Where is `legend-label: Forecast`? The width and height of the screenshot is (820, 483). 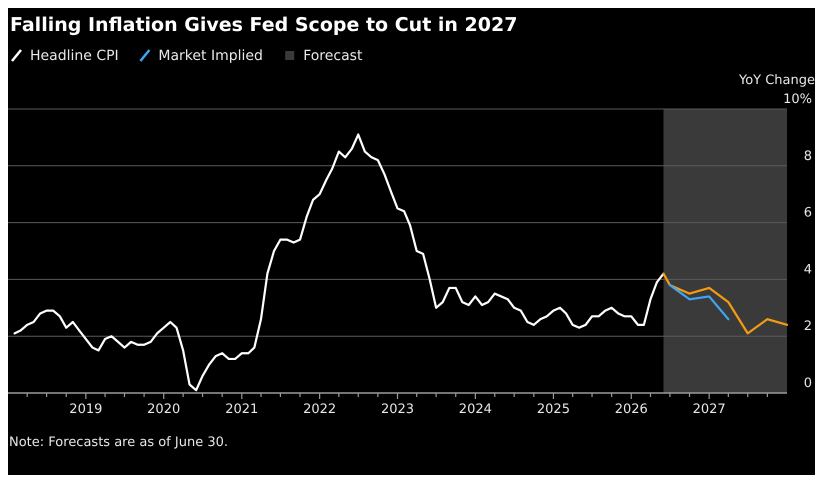
legend-label: Forecast is located at coordinates (333, 56).